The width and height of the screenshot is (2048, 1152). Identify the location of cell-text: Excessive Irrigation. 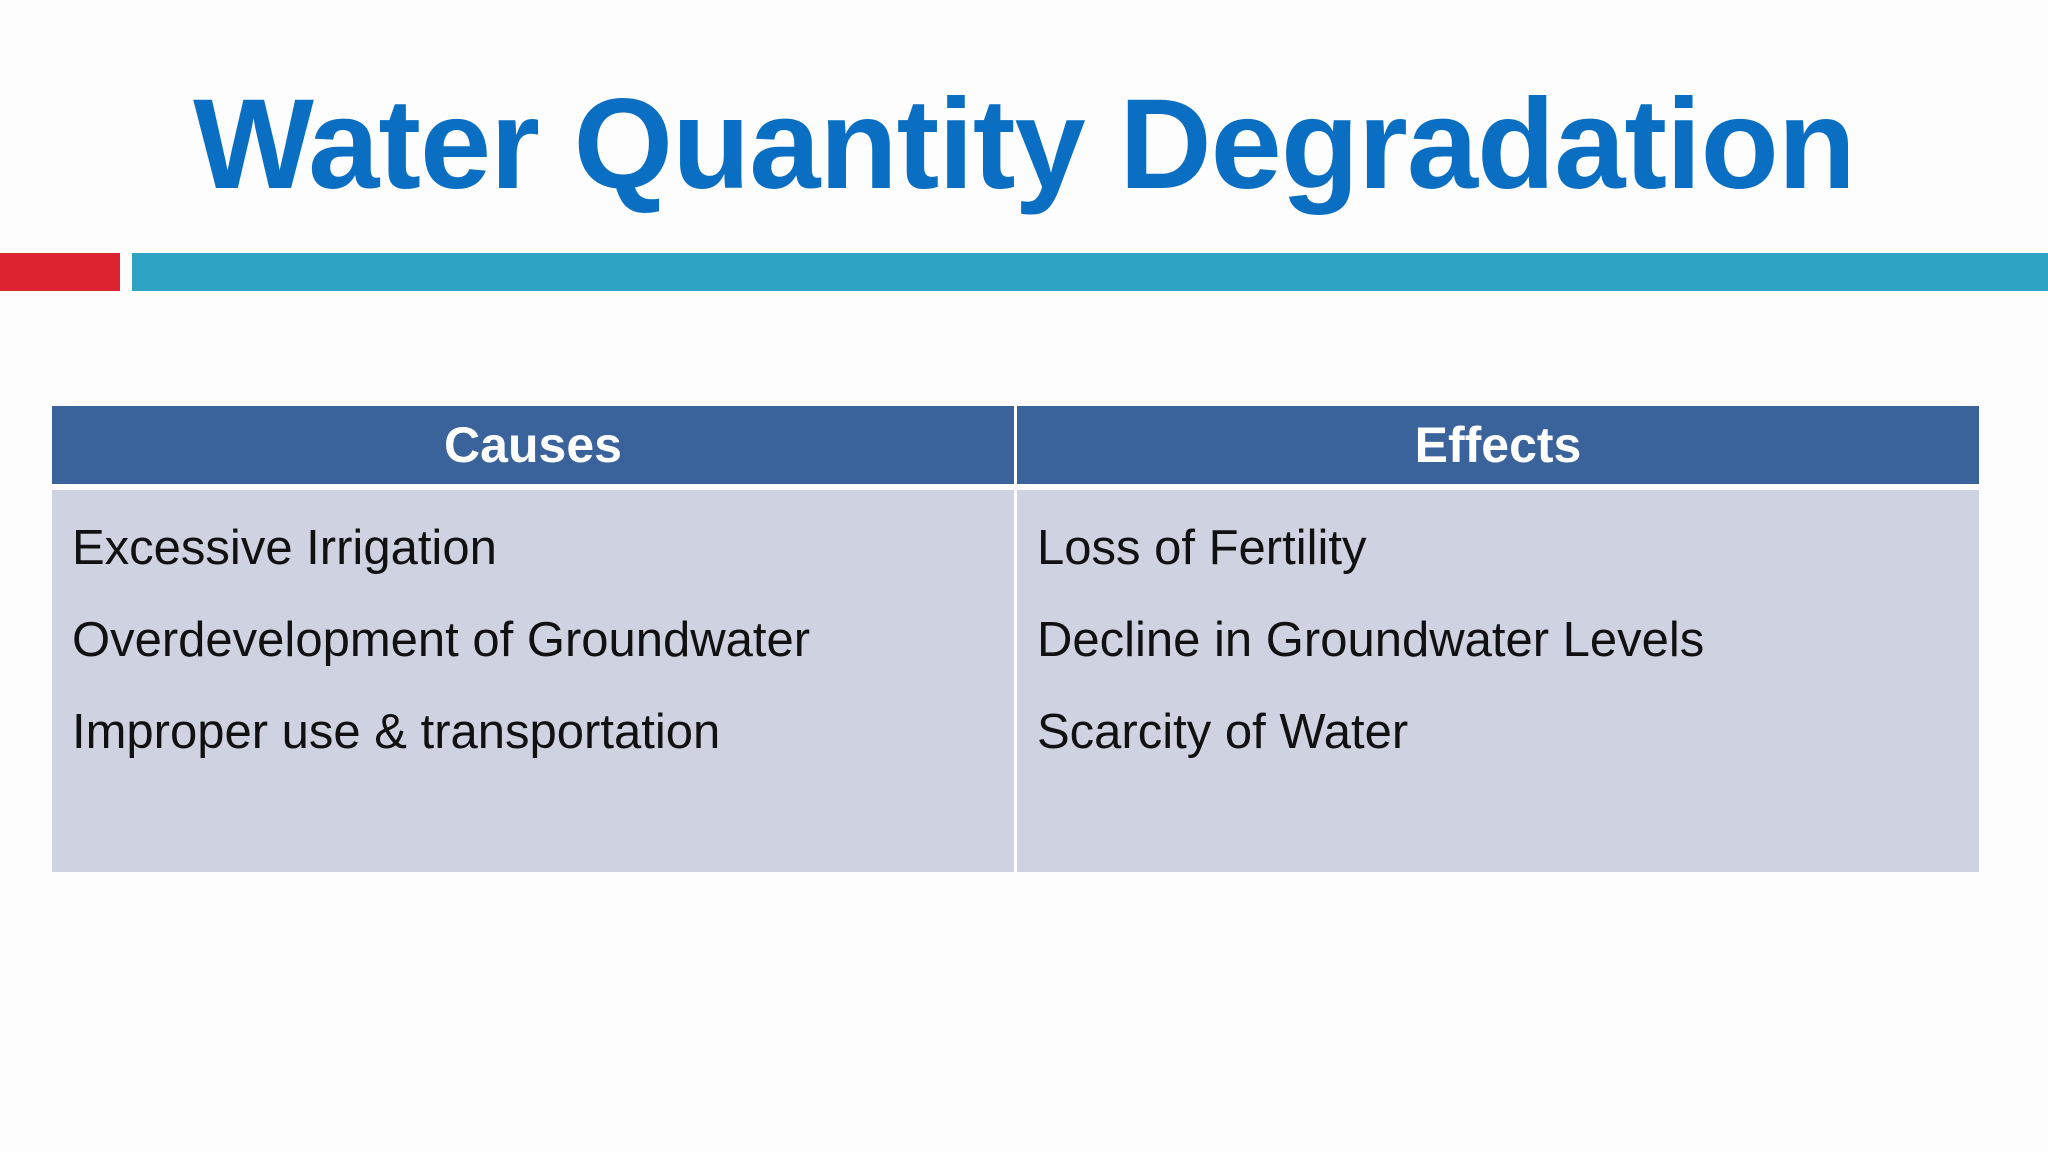
(284, 548).